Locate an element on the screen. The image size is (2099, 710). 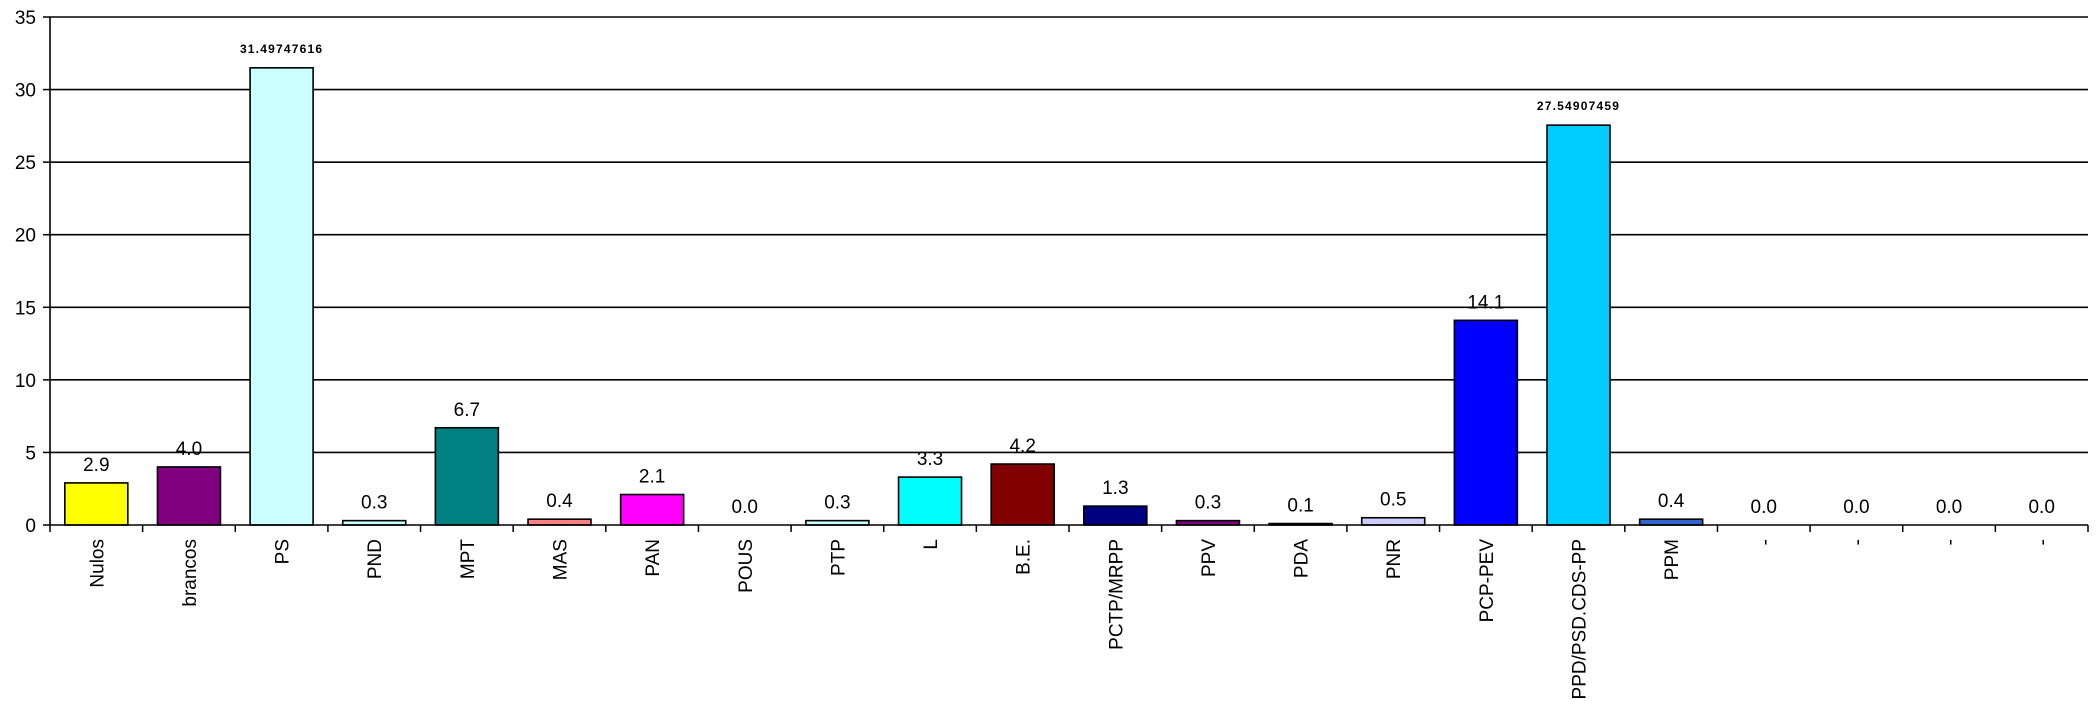
category-label: PAN is located at coordinates (653, 558).